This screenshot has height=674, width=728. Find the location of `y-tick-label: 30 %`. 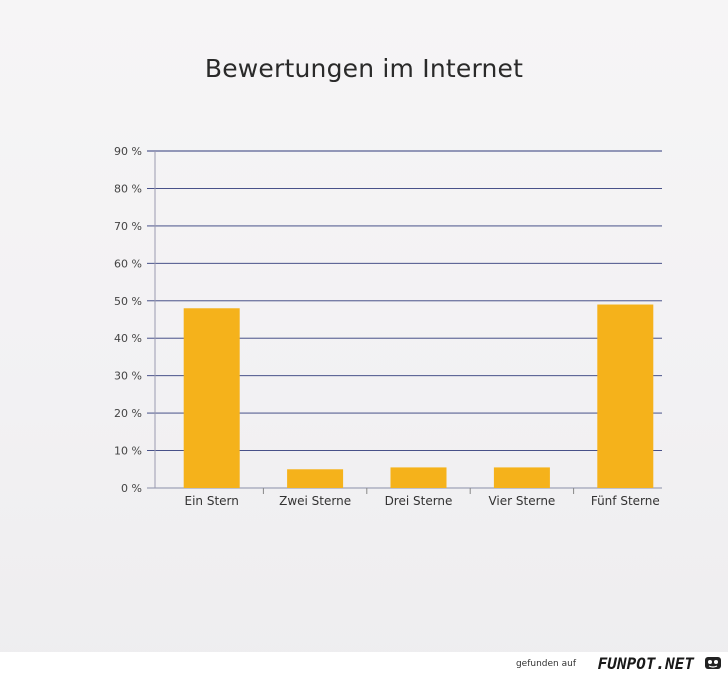

y-tick-label: 30 % is located at coordinates (128, 376).